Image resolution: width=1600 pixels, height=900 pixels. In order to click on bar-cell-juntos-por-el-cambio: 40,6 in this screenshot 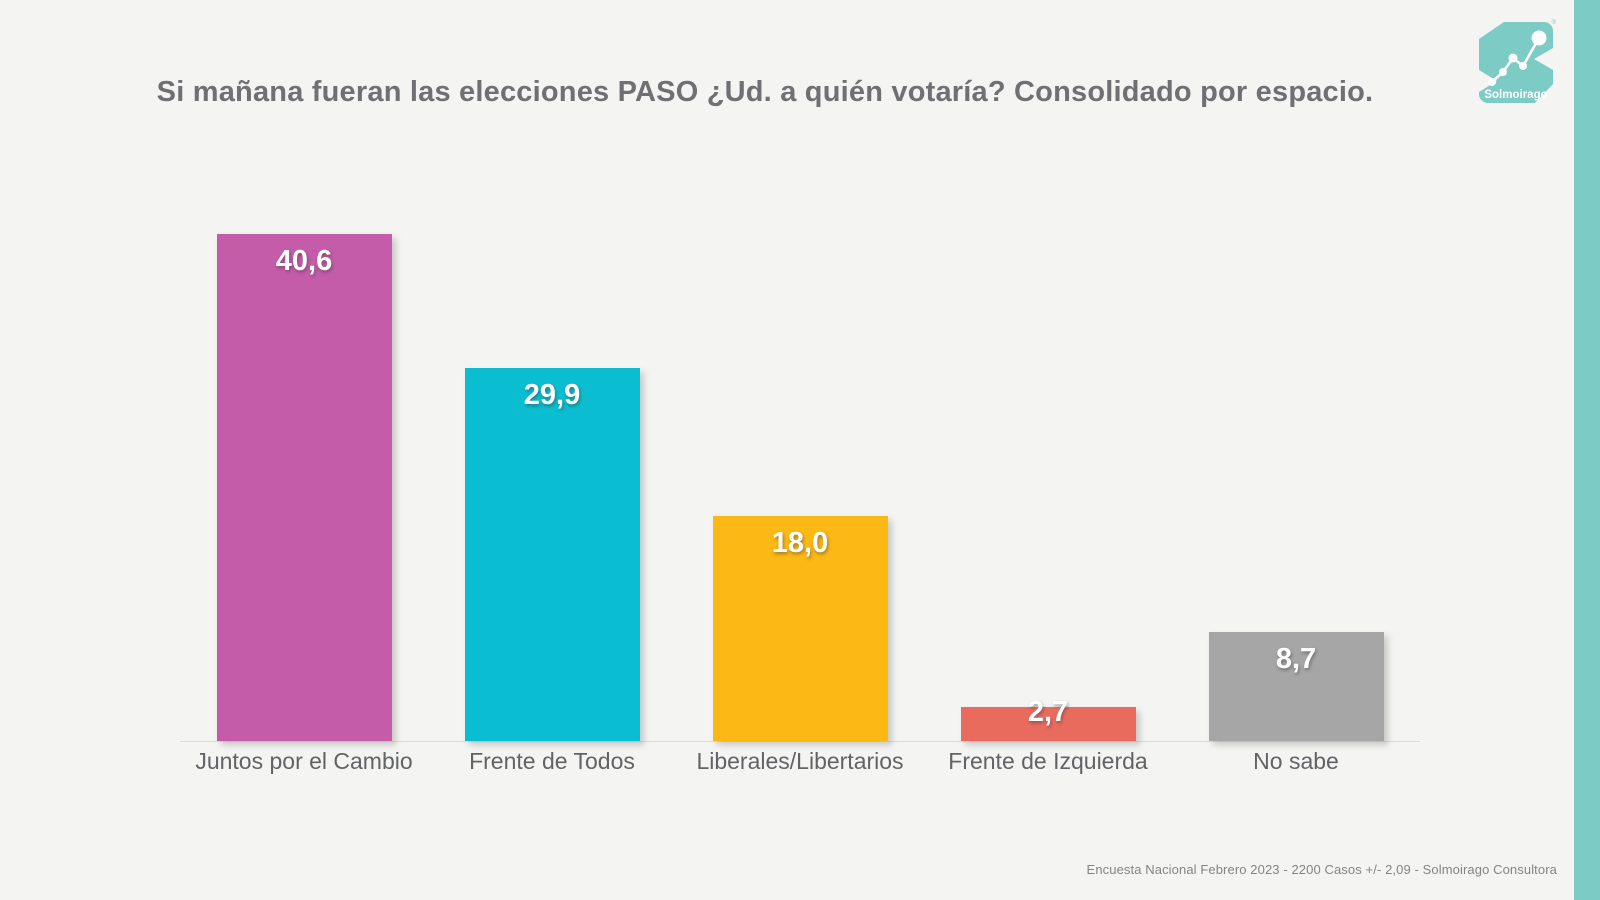, I will do `click(304, 487)`.